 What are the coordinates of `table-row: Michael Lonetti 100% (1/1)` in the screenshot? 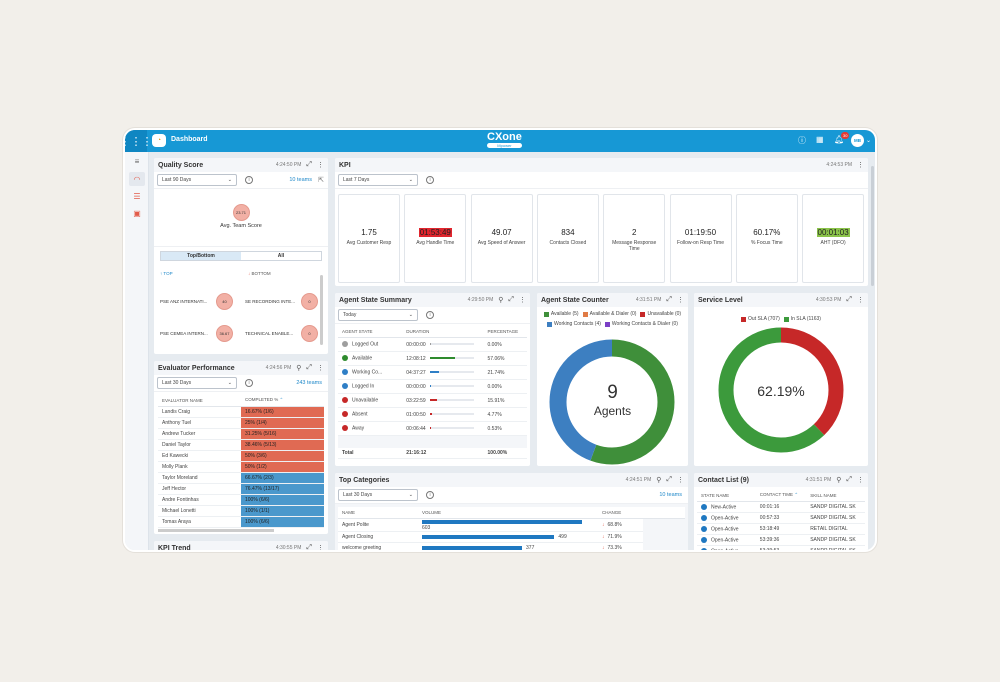 It's located at (241, 511).